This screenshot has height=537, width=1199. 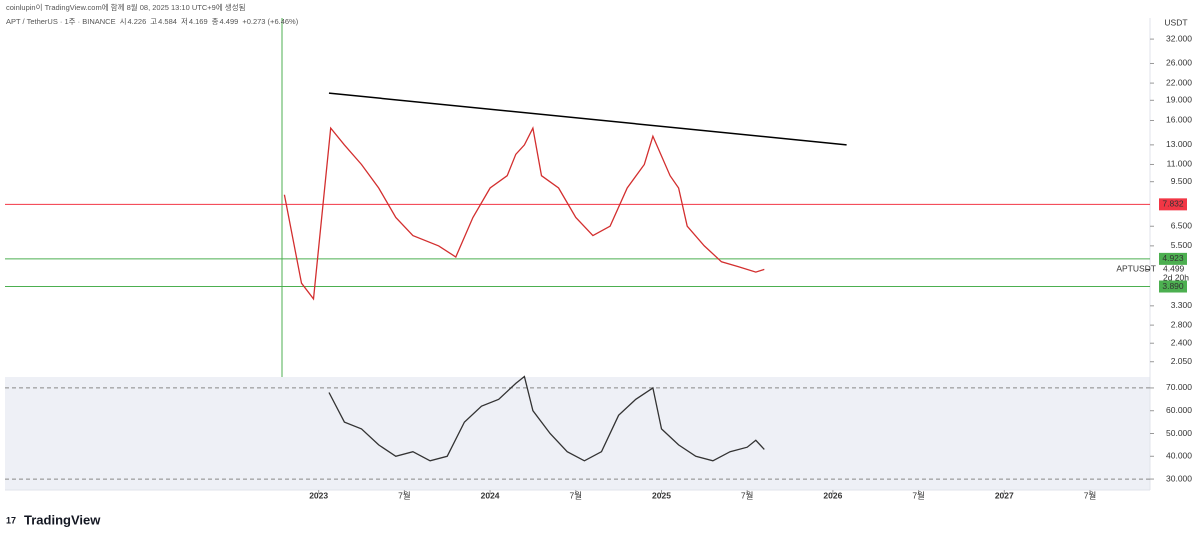 I want to click on legend-text: APT / TetherUS · 1주 · BINANCE, so click(x=61, y=21).